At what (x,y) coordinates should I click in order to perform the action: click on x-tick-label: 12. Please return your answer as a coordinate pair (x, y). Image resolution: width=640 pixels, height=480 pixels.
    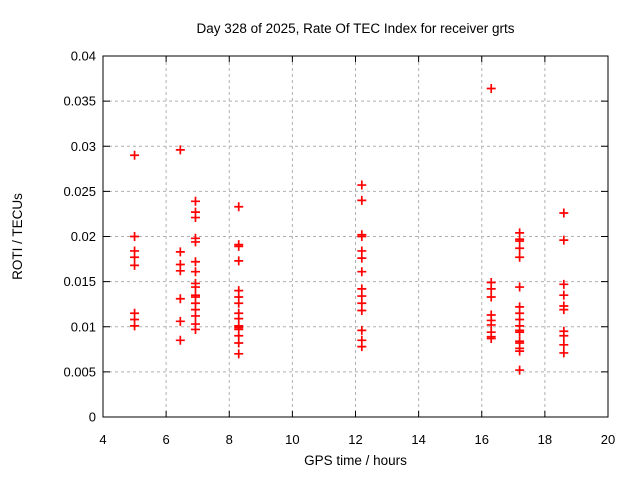
    Looking at the image, I should click on (355, 439).